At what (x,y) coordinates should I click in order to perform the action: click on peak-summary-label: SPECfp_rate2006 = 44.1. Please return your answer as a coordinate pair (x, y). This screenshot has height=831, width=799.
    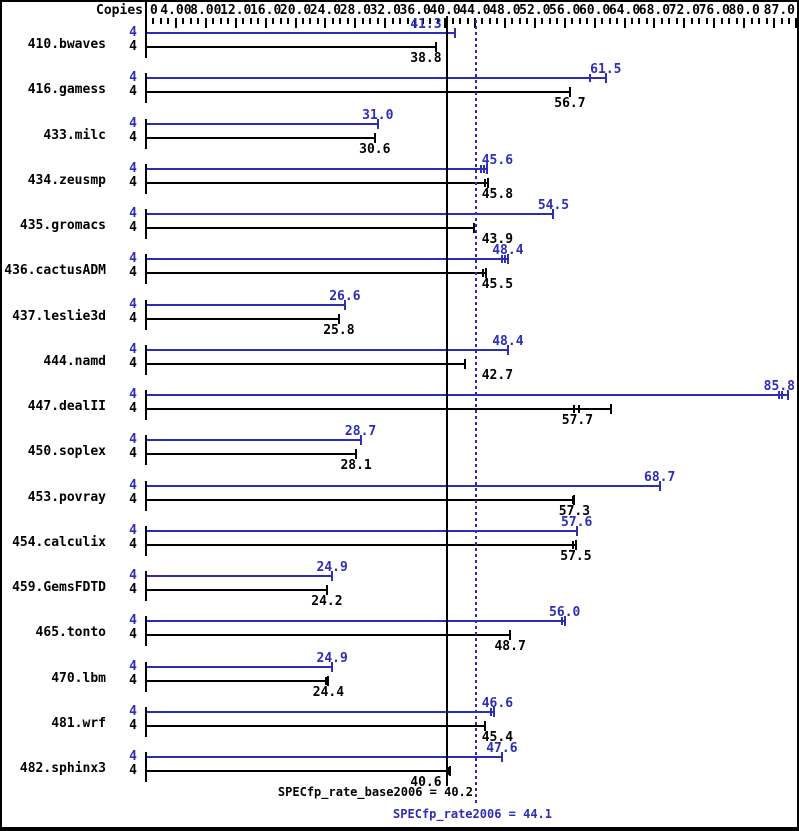
    Looking at the image, I should click on (472, 814).